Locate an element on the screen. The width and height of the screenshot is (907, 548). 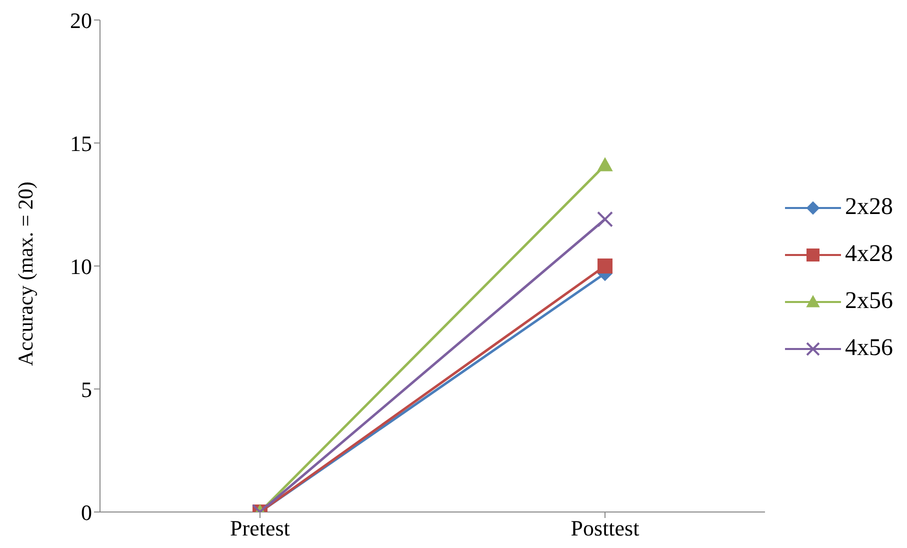
y-tick-label: 0 is located at coordinates (86, 512).